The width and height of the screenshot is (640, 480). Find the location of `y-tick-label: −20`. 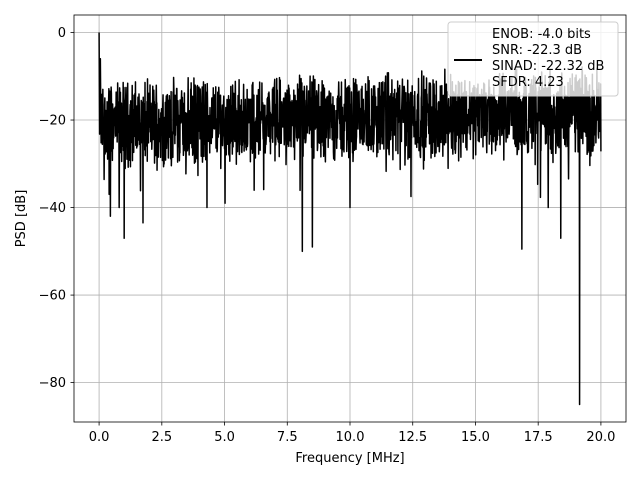

y-tick-label: −20 is located at coordinates (52, 121).